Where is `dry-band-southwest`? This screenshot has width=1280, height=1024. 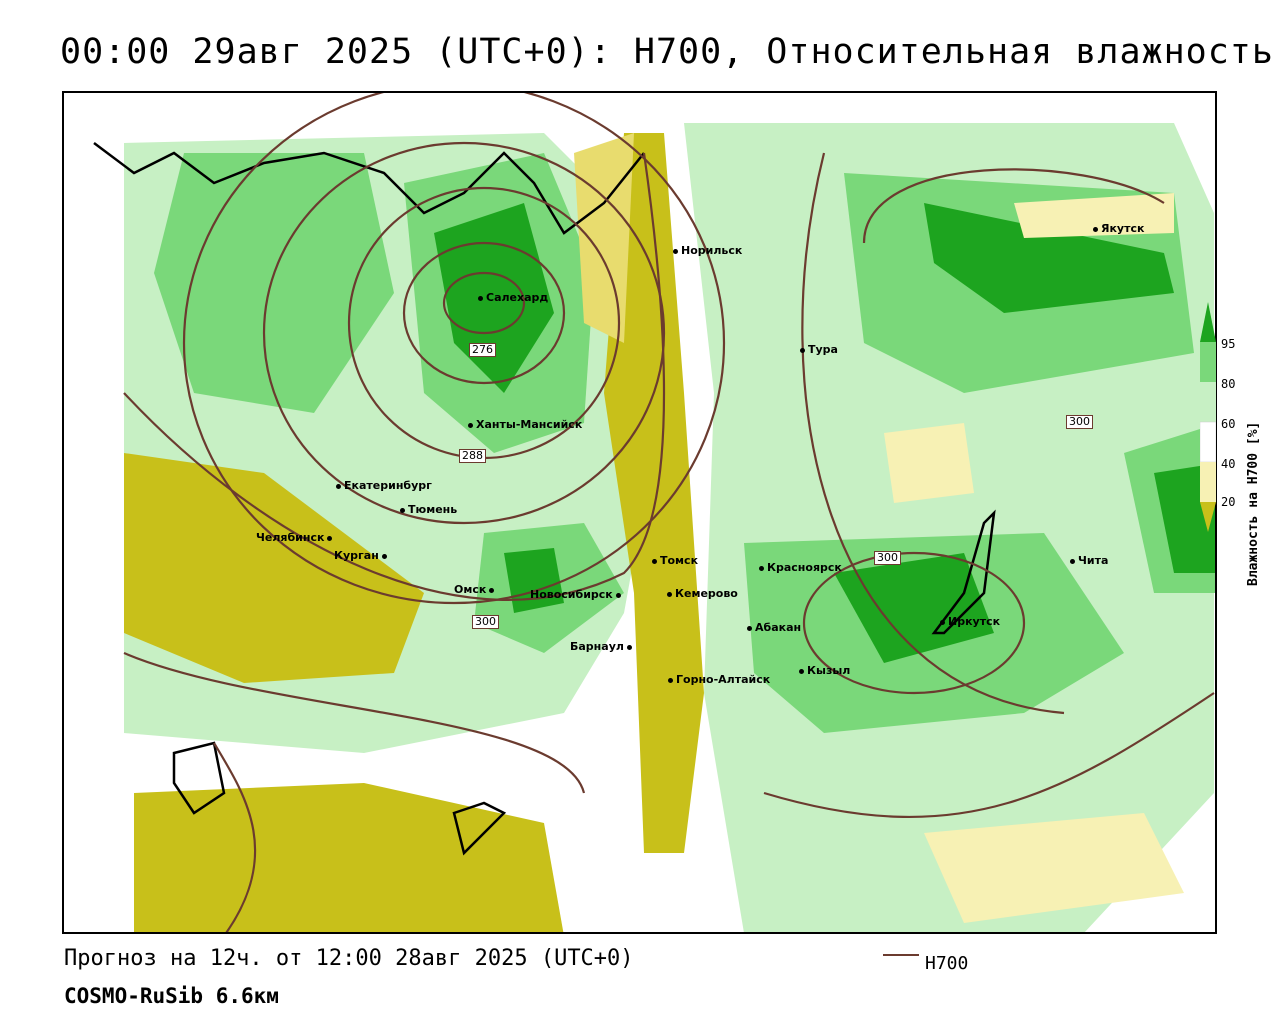 dry-band-southwest is located at coordinates (274, 568).